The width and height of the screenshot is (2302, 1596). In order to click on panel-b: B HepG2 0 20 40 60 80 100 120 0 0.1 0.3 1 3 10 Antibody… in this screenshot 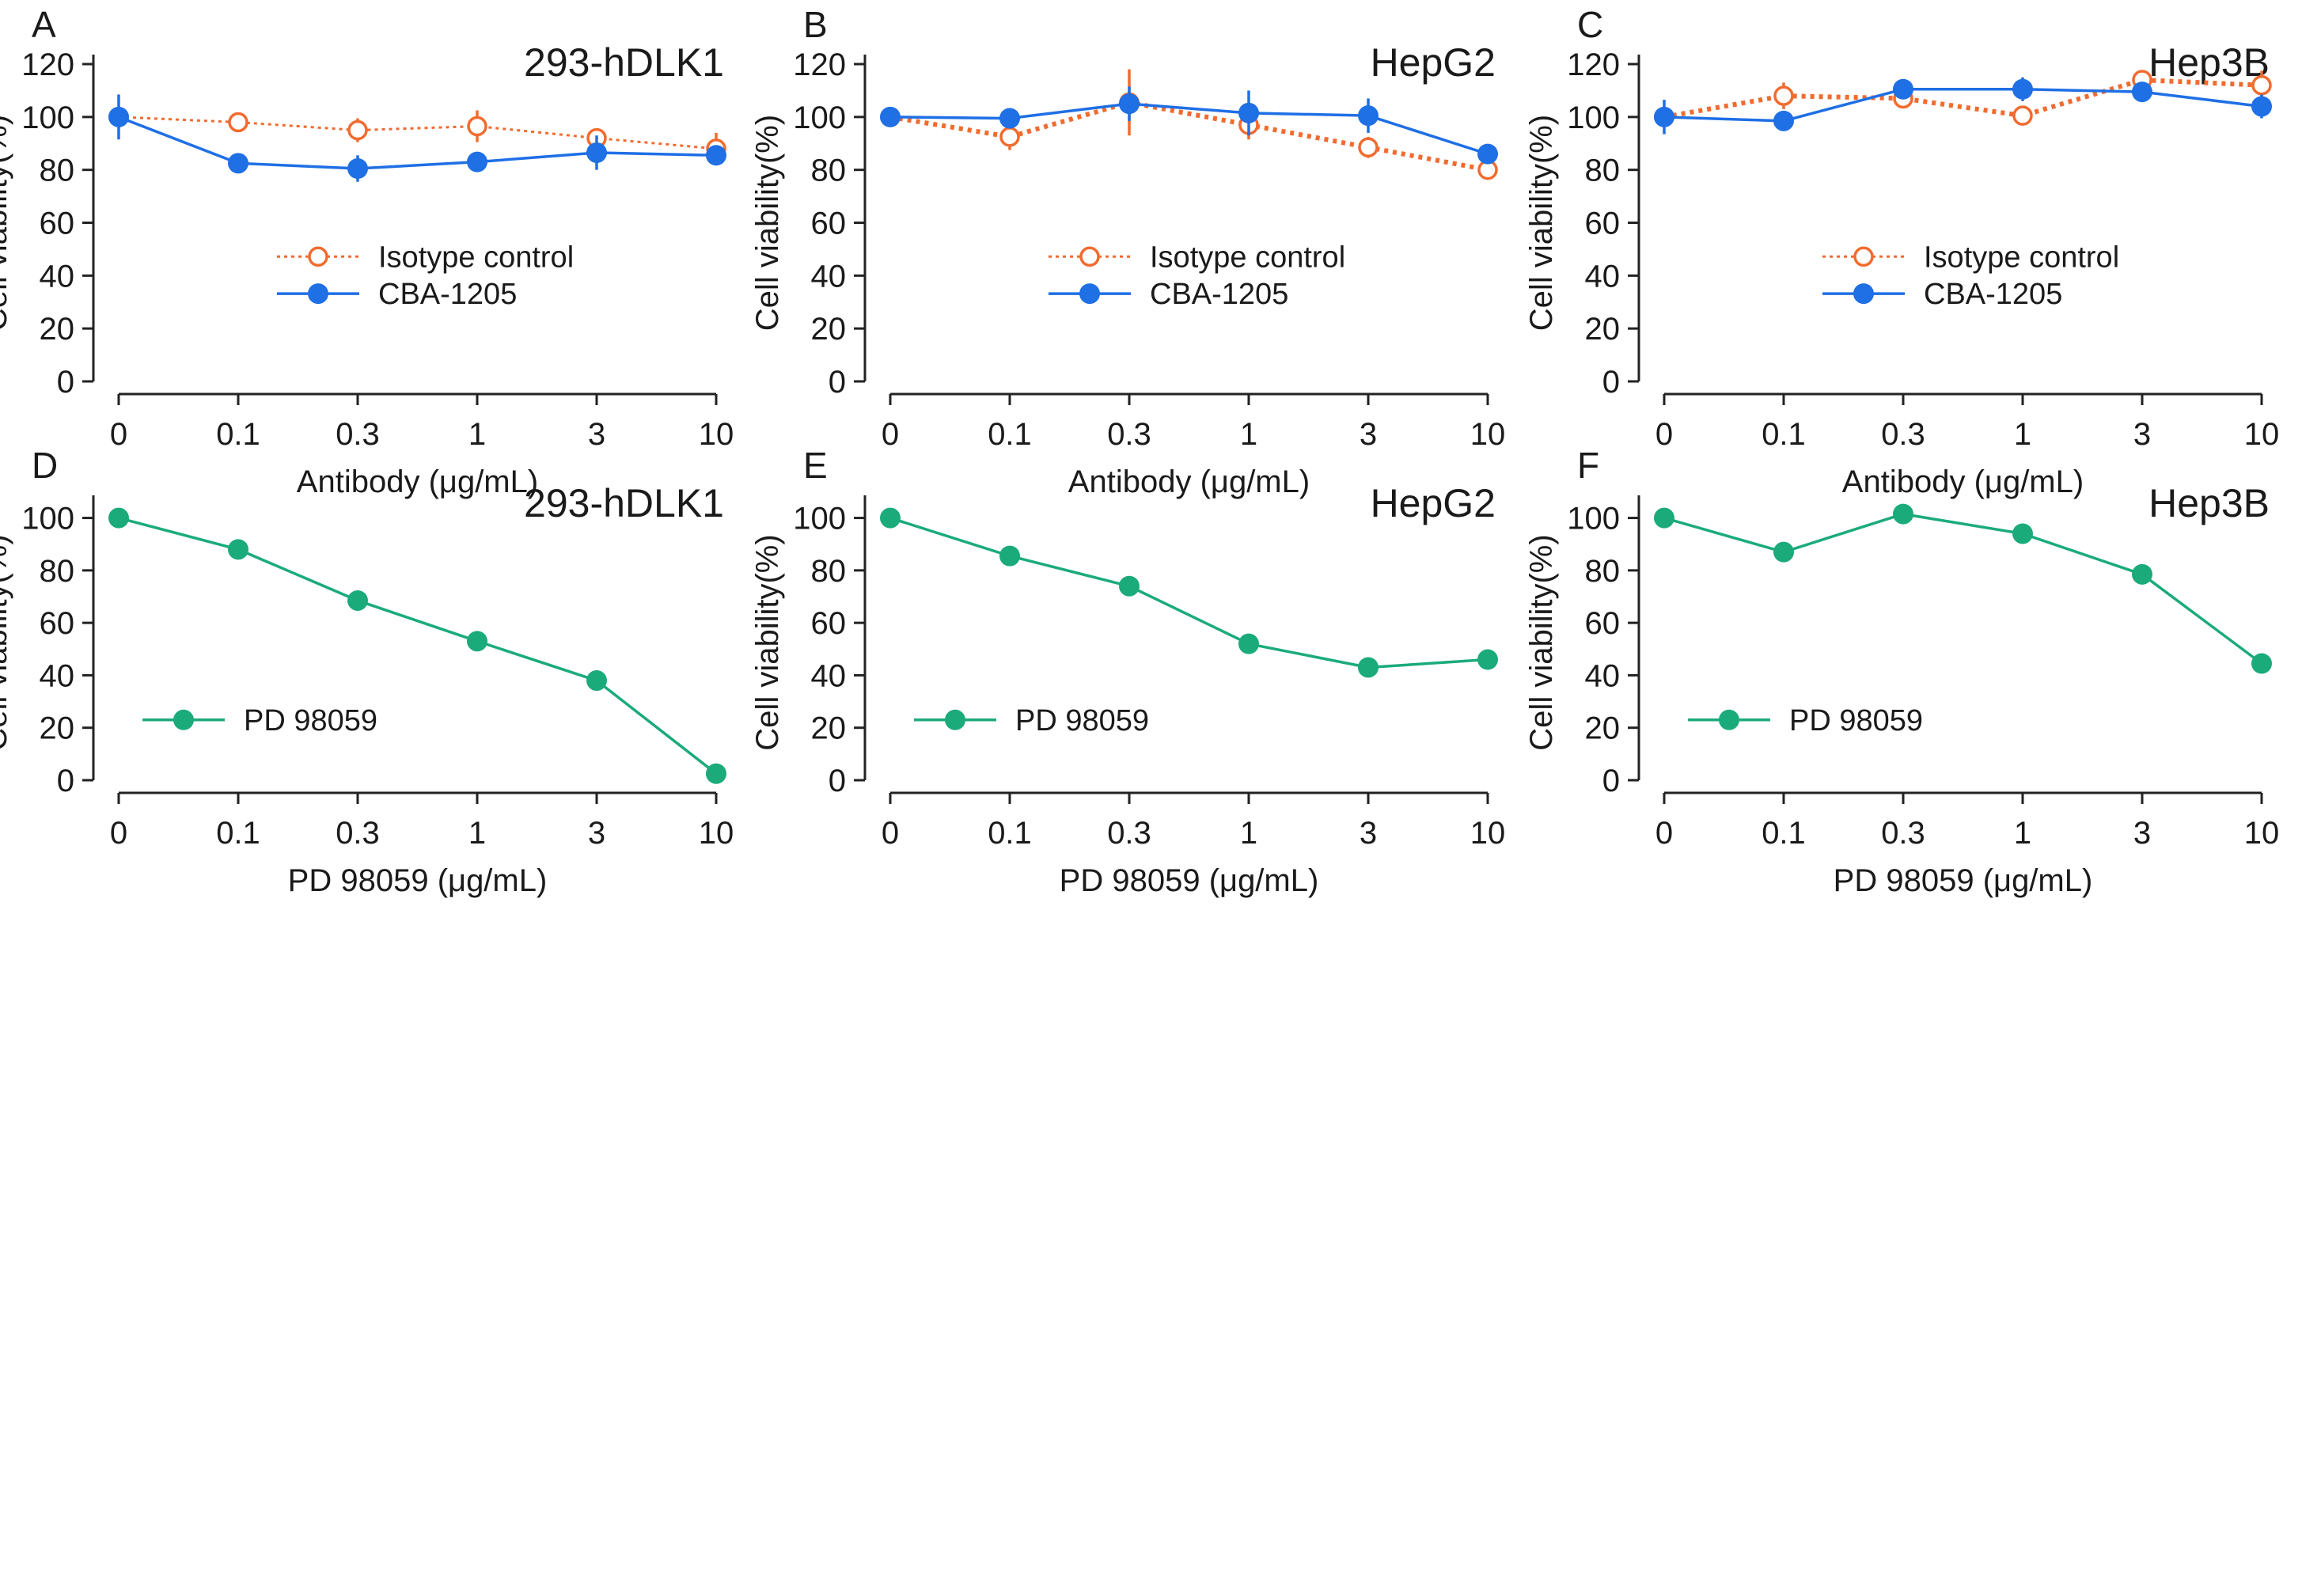, I will do `click(1127, 251)`.